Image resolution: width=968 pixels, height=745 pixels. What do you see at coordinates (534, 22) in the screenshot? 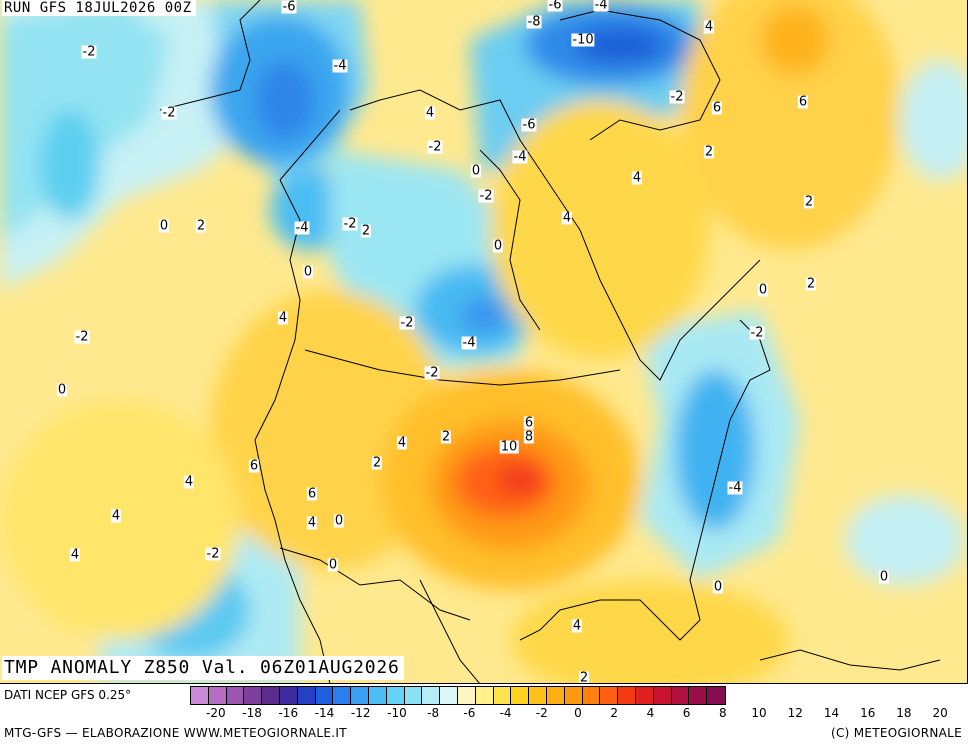
I see `contour-label: -8` at bounding box center [534, 22].